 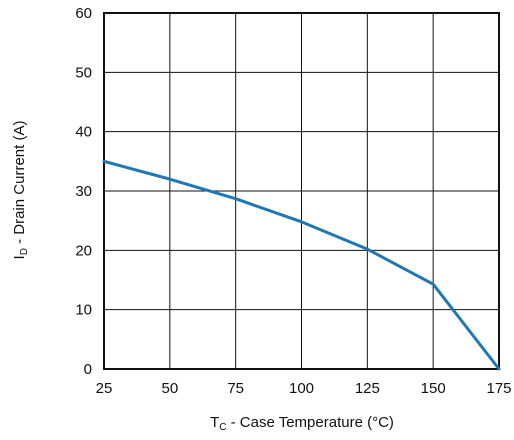 I want to click on y-tick-label: 30, so click(x=83, y=191).